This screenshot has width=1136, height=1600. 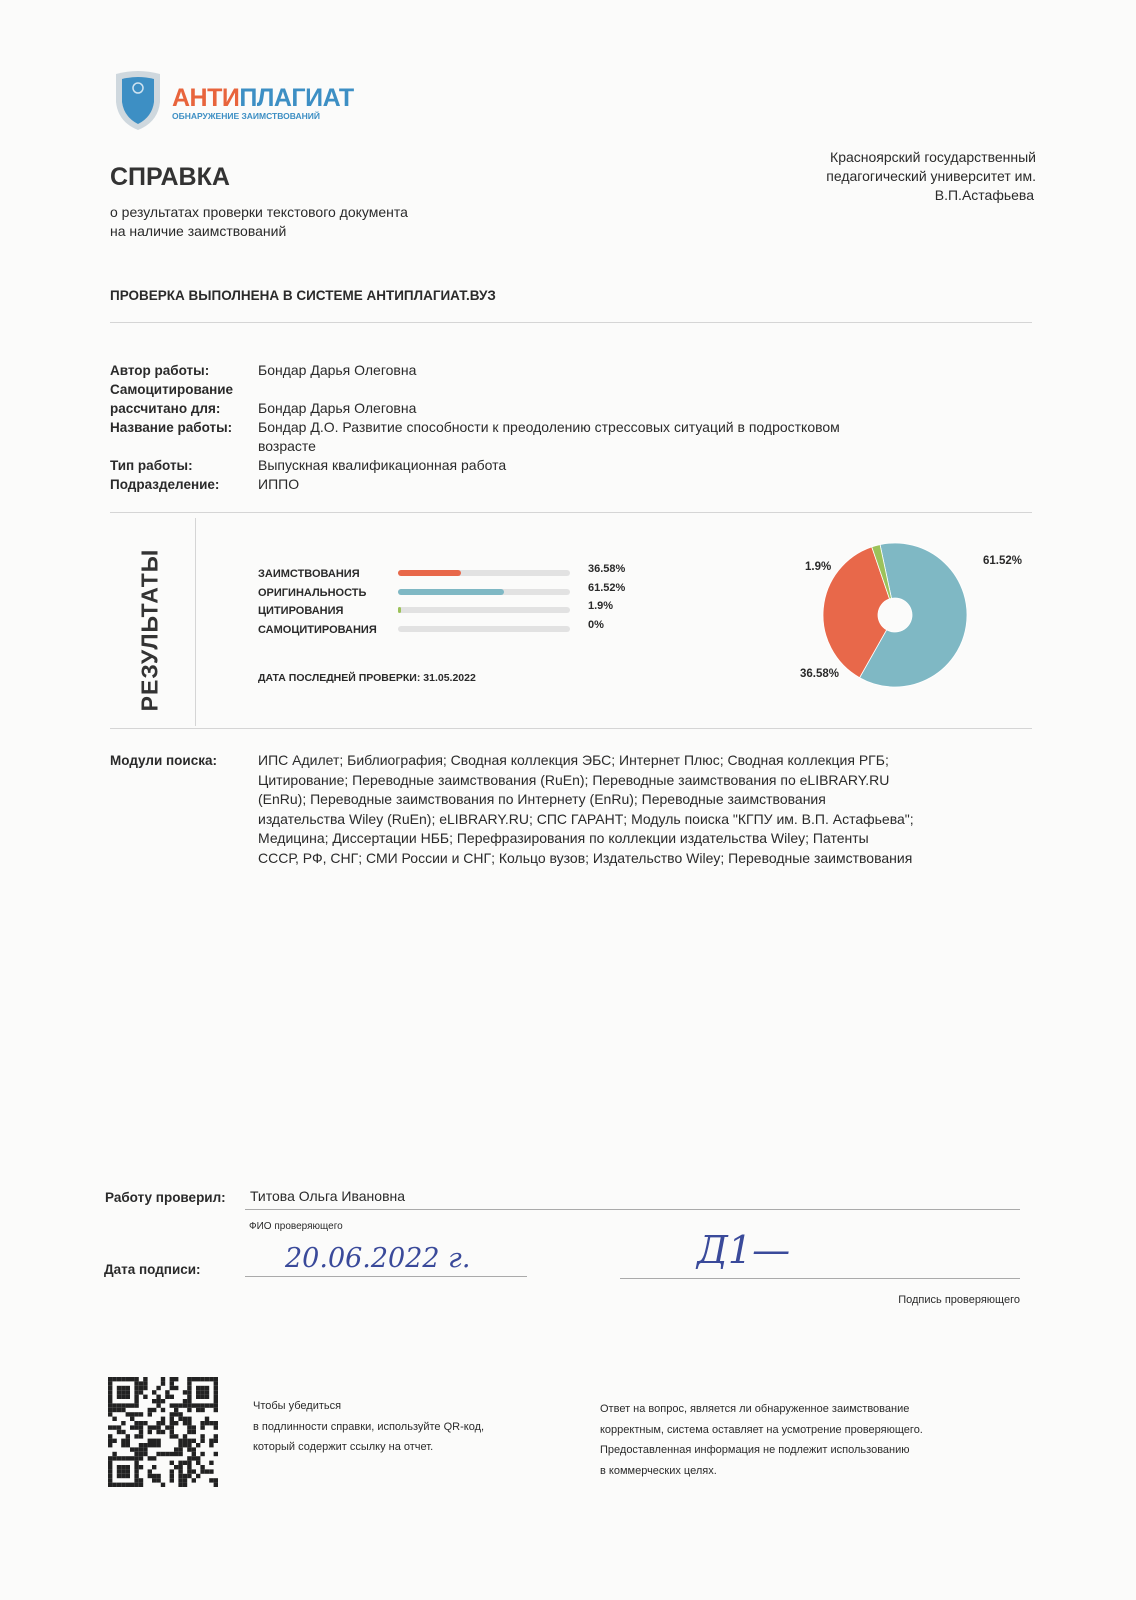 What do you see at coordinates (151, 465) in the screenshot?
I see `field-label: Тип работы:` at bounding box center [151, 465].